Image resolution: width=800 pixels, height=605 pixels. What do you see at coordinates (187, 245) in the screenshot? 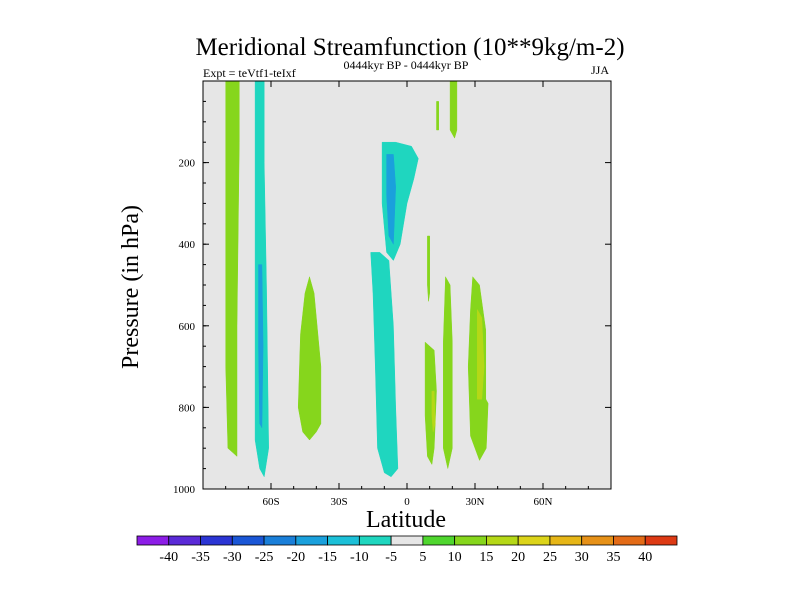
I see `y-tick-label: 400` at bounding box center [187, 245].